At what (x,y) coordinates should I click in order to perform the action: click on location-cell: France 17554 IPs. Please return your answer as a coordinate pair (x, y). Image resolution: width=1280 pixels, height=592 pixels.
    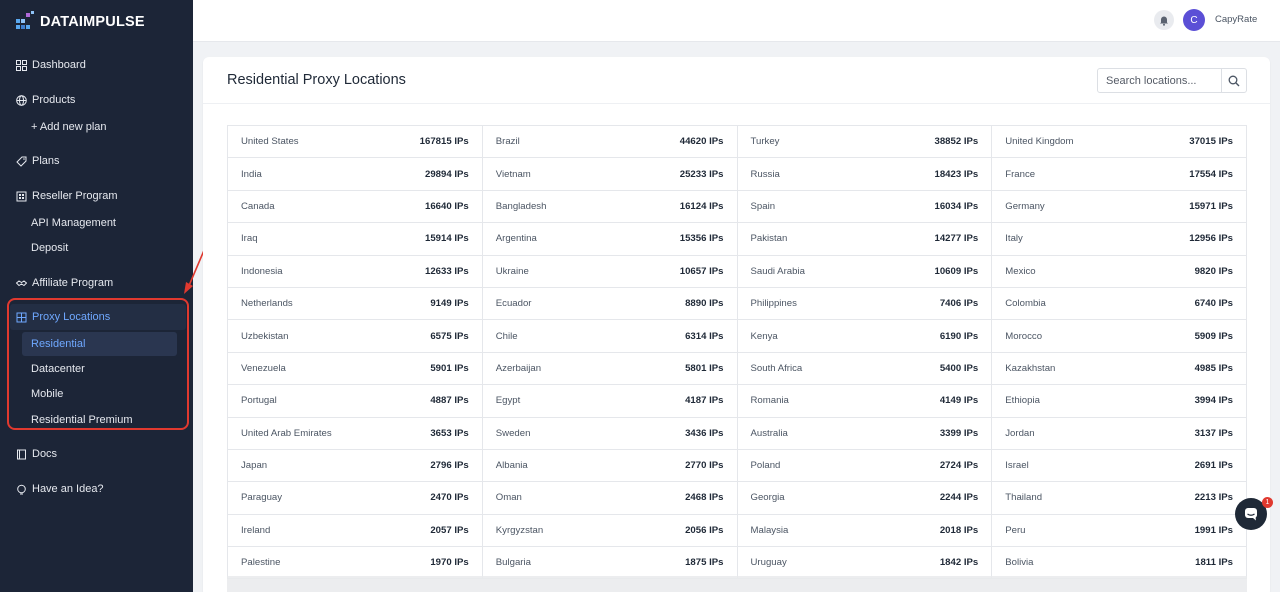
    Looking at the image, I should click on (1119, 174).